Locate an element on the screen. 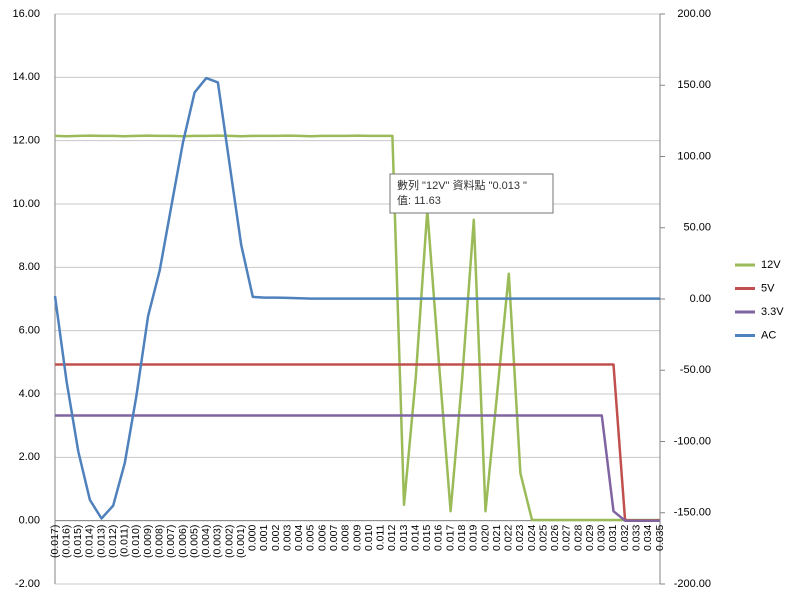 The width and height of the screenshot is (800, 600). x-tick-label: 0.002 is located at coordinates (276, 538).